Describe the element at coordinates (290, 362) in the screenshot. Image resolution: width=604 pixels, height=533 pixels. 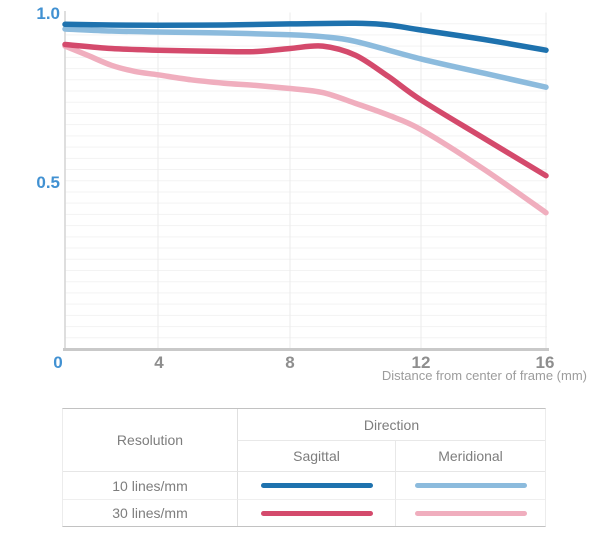
I see `x-axis-tick-label: 8` at that location.